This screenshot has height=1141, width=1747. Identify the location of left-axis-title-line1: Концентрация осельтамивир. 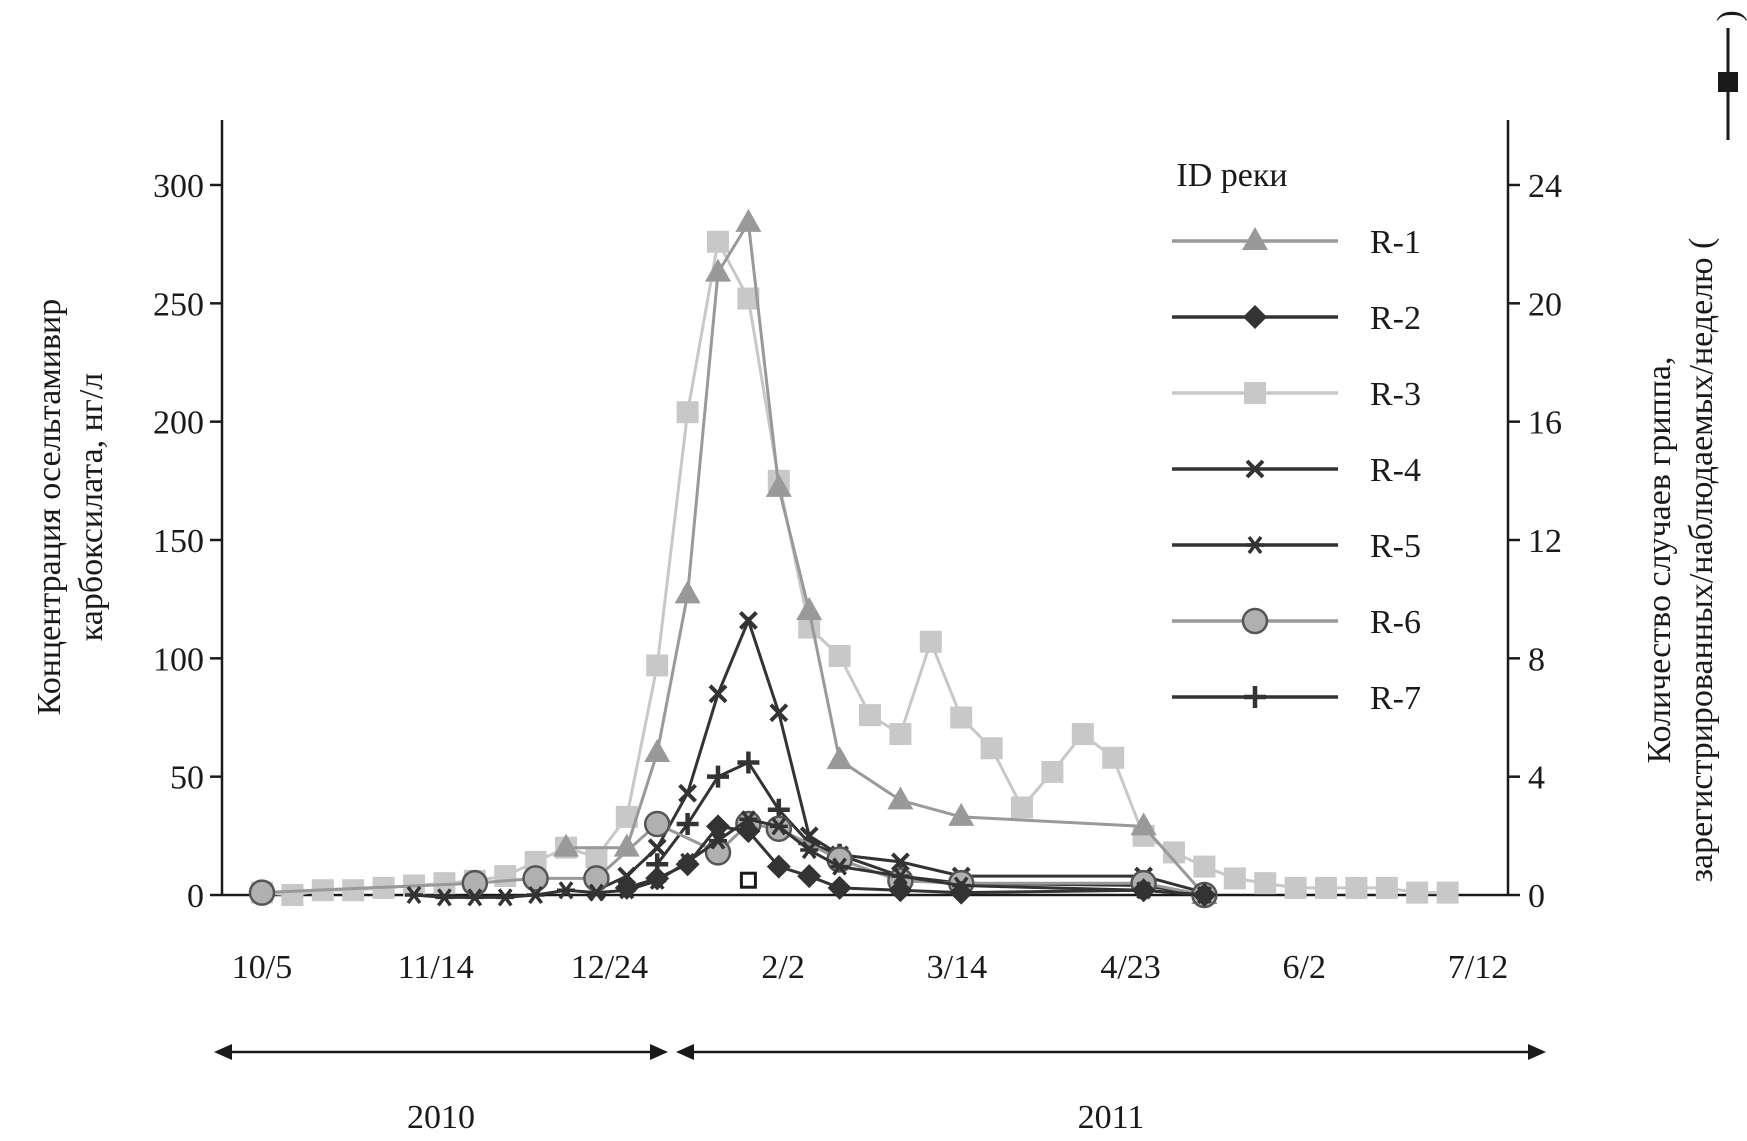
(49, 507).